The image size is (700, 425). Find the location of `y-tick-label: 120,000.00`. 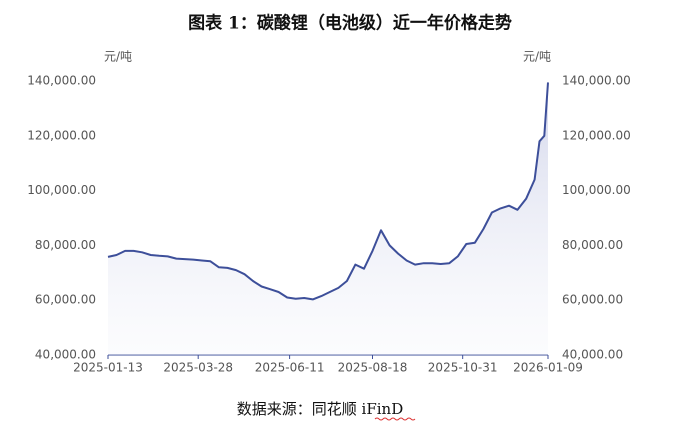

y-tick-label: 120,000.00 is located at coordinates (61, 135).